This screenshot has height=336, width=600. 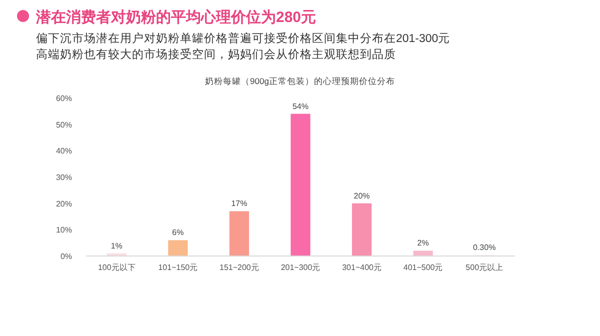 What do you see at coordinates (239, 203) in the screenshot?
I see `data-label: 17%` at bounding box center [239, 203].